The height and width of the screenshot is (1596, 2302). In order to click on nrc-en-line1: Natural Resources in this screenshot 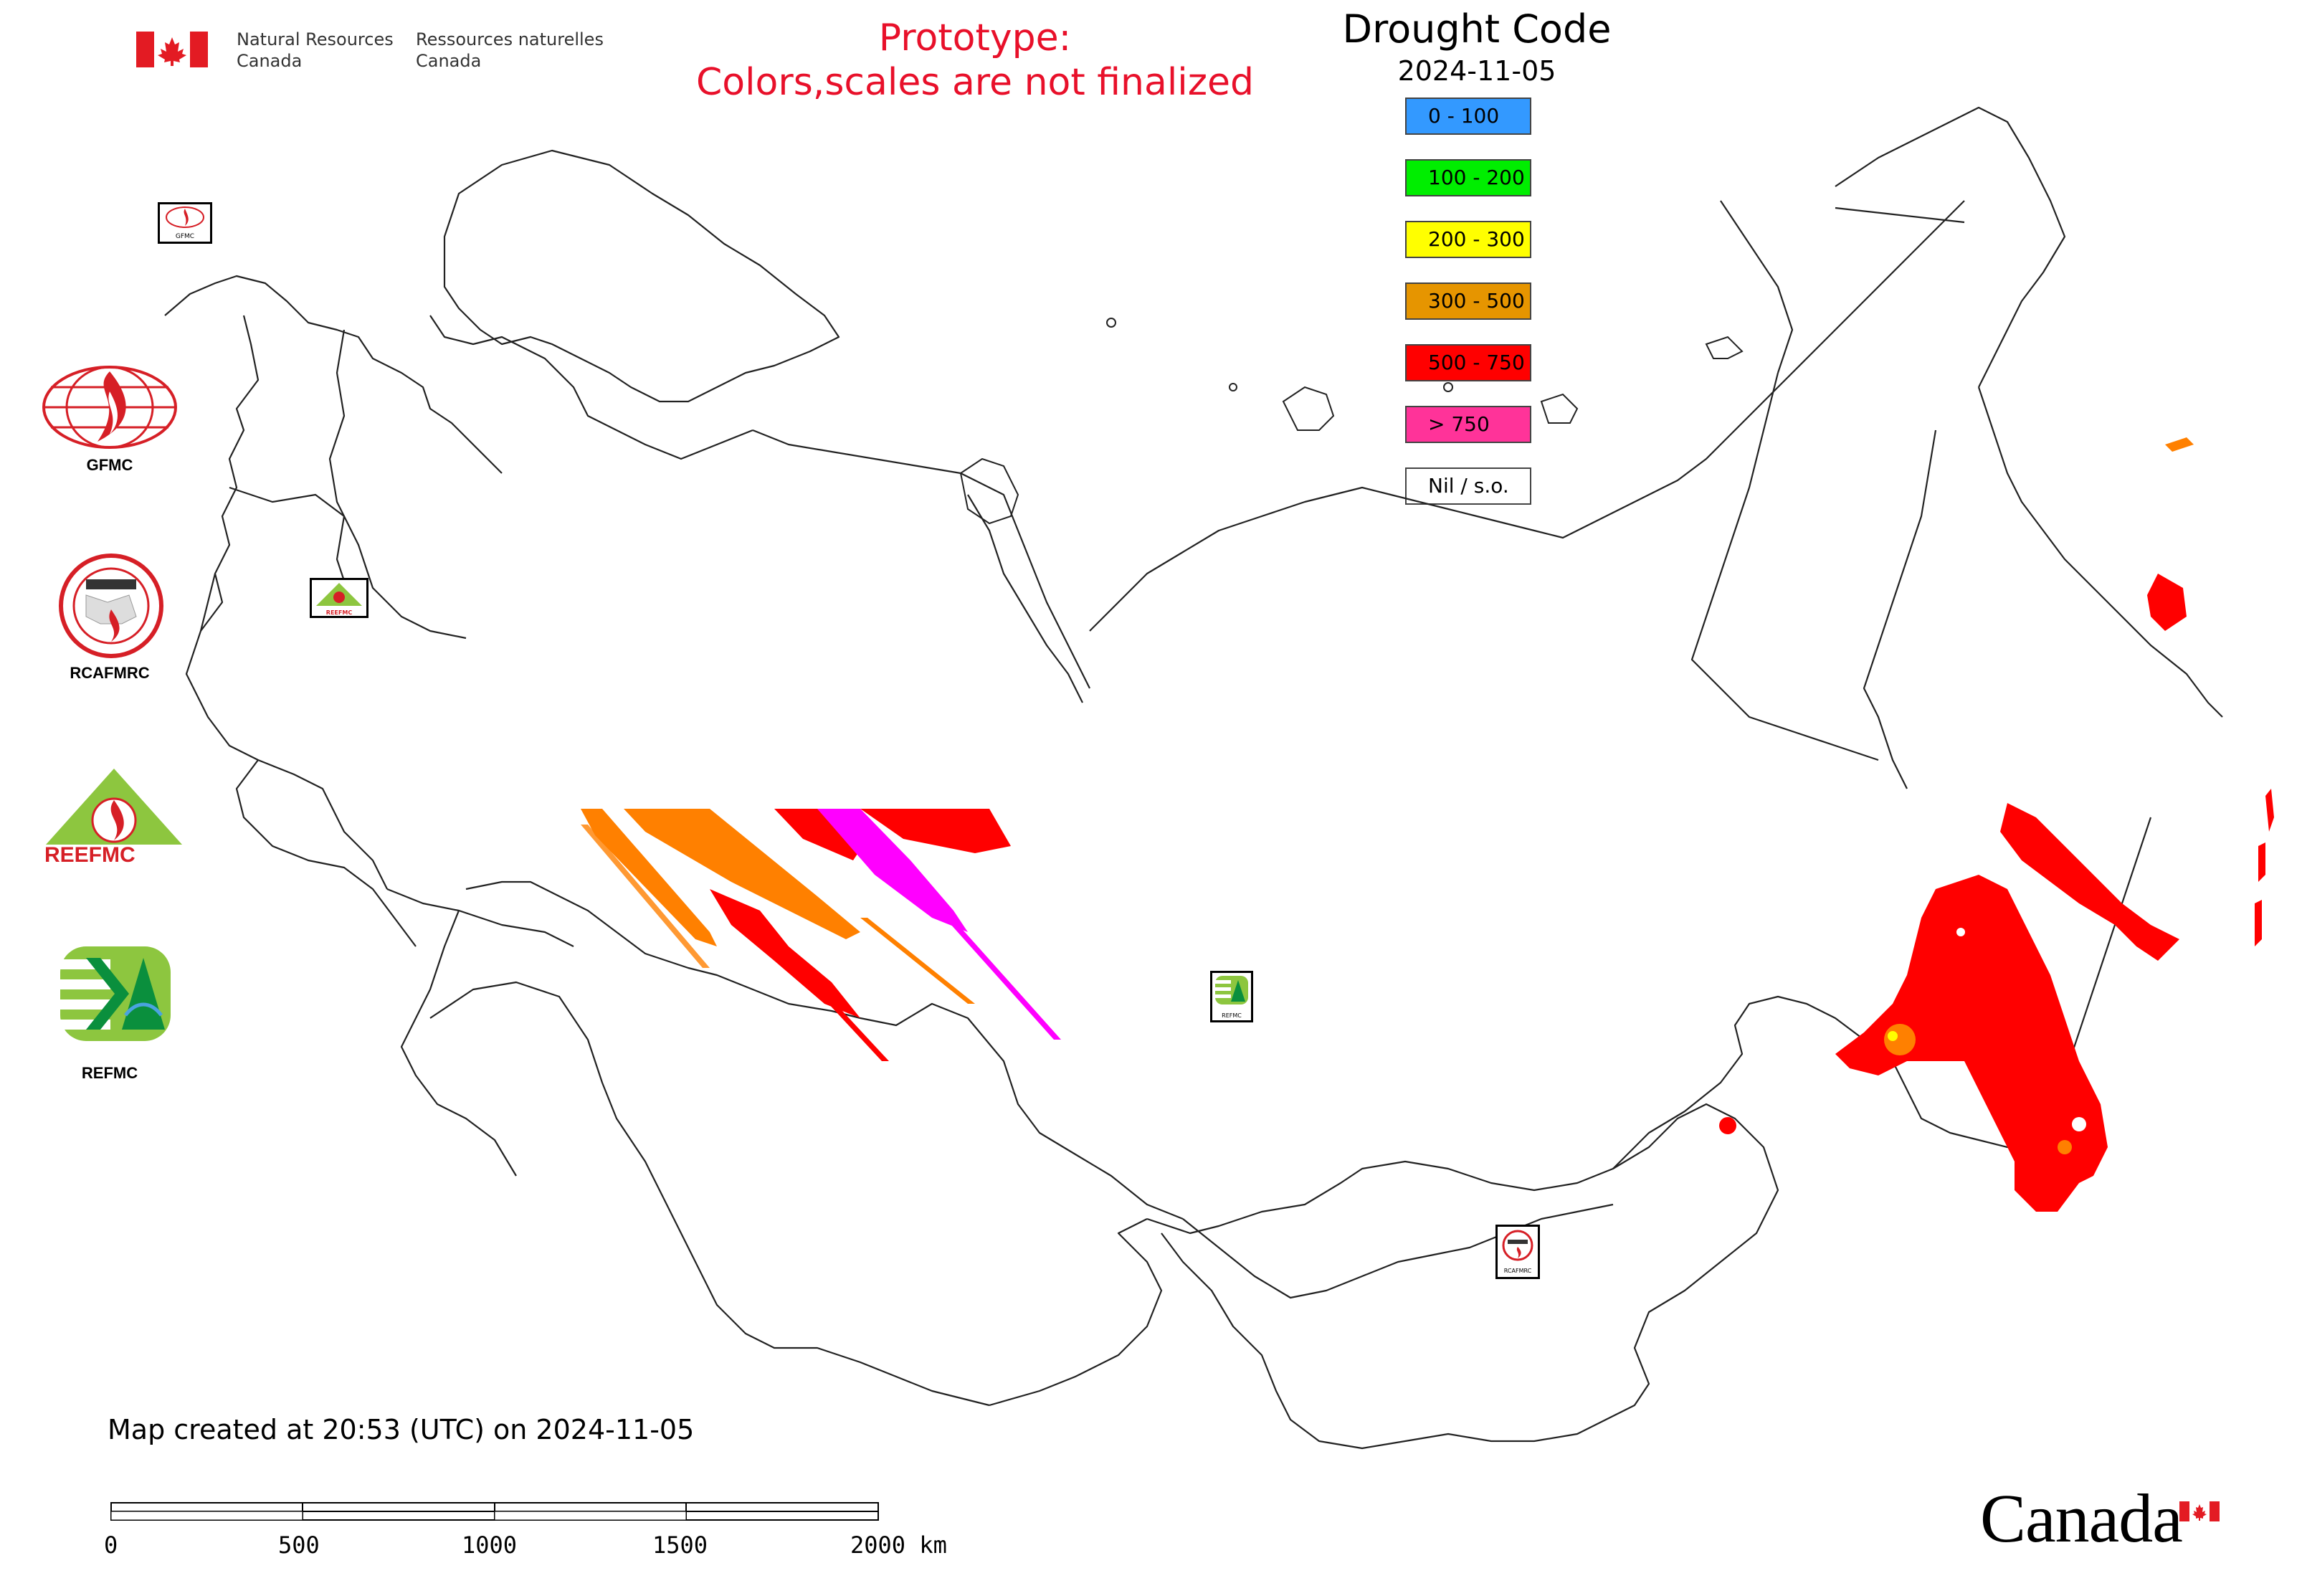, I will do `click(315, 39)`.